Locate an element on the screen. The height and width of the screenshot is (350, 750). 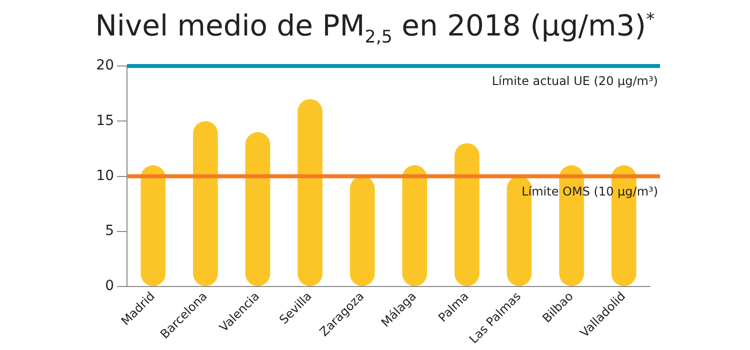
ref-line-label: Límite actual UE (20 µg/m³) is located at coordinates (575, 81).